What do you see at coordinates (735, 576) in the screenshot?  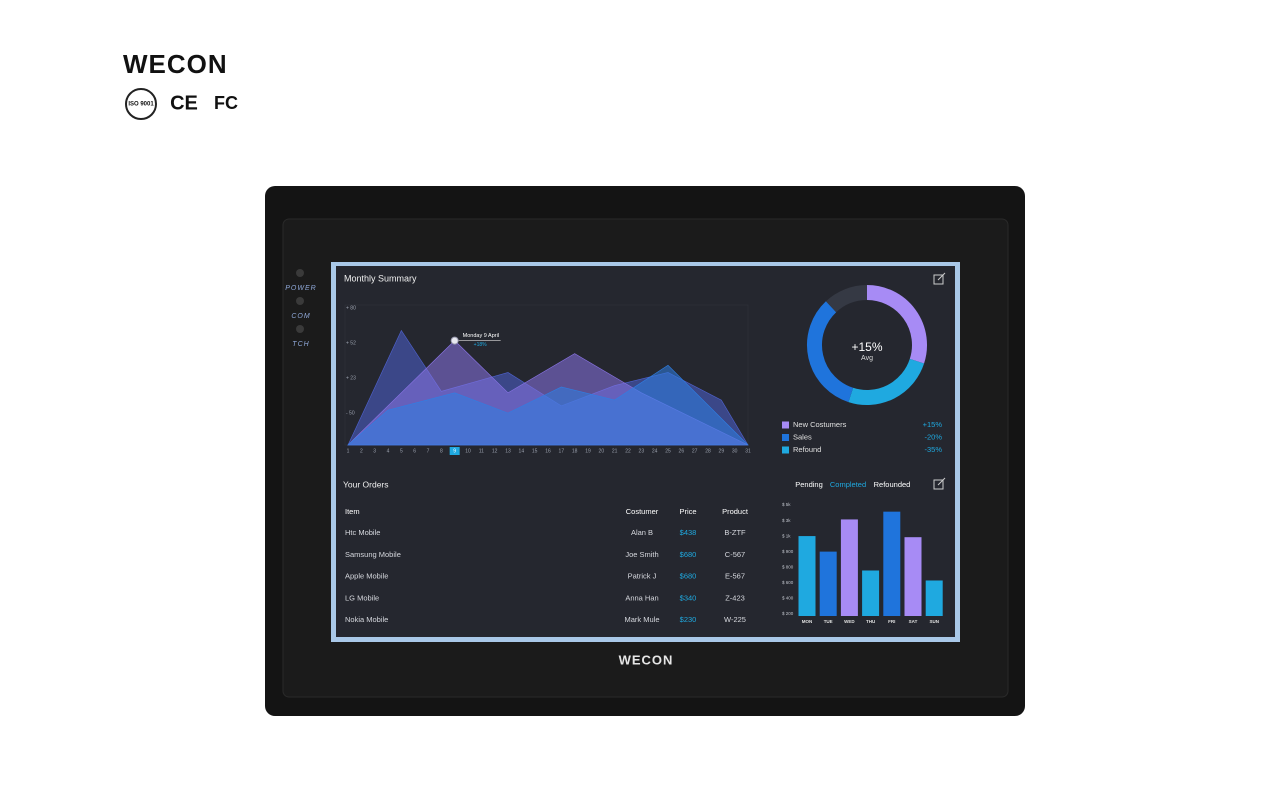 I see `table-cell: E-567` at bounding box center [735, 576].